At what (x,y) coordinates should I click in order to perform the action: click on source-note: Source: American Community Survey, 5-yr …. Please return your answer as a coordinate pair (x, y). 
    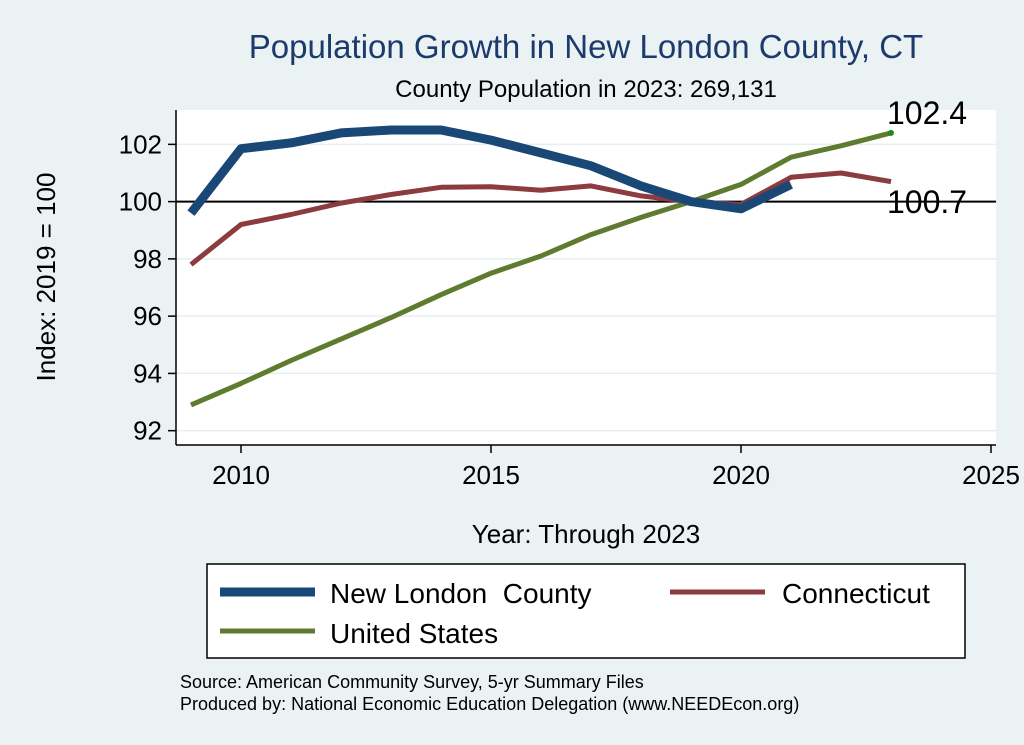
    Looking at the image, I should click on (412, 682).